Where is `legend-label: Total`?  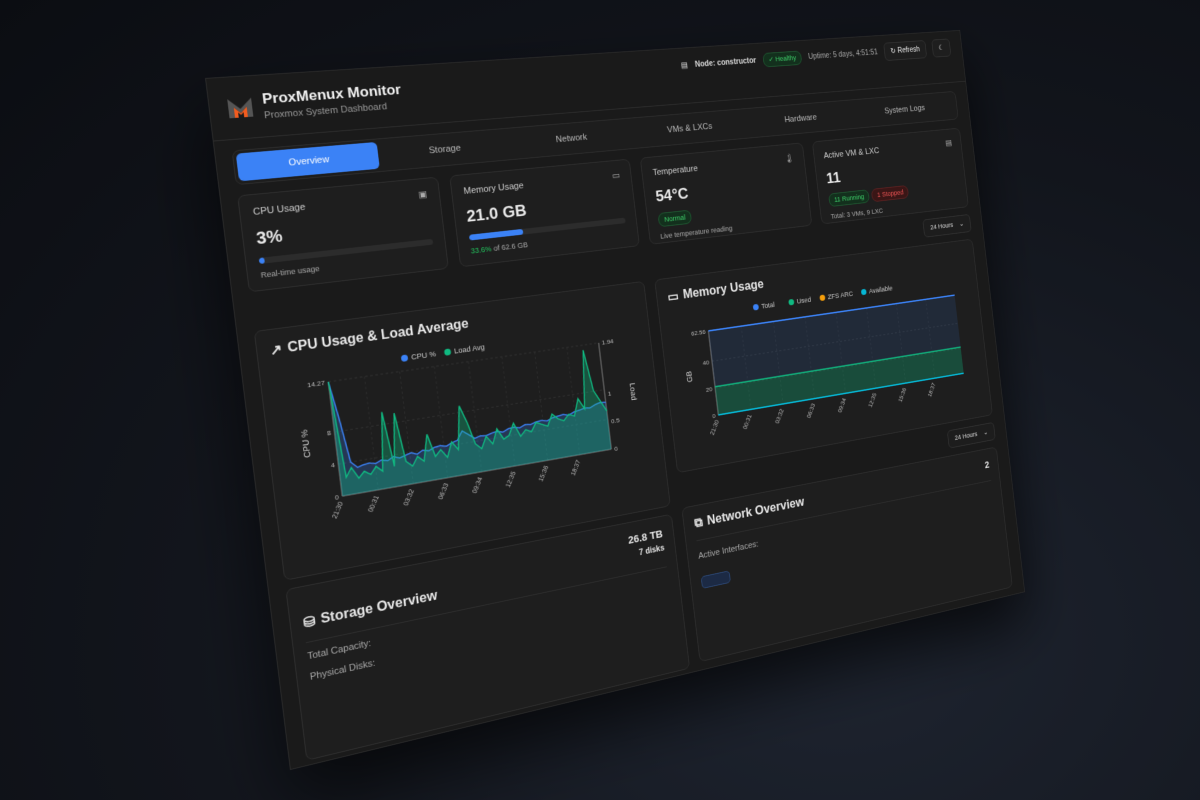
legend-label: Total is located at coordinates (768, 306).